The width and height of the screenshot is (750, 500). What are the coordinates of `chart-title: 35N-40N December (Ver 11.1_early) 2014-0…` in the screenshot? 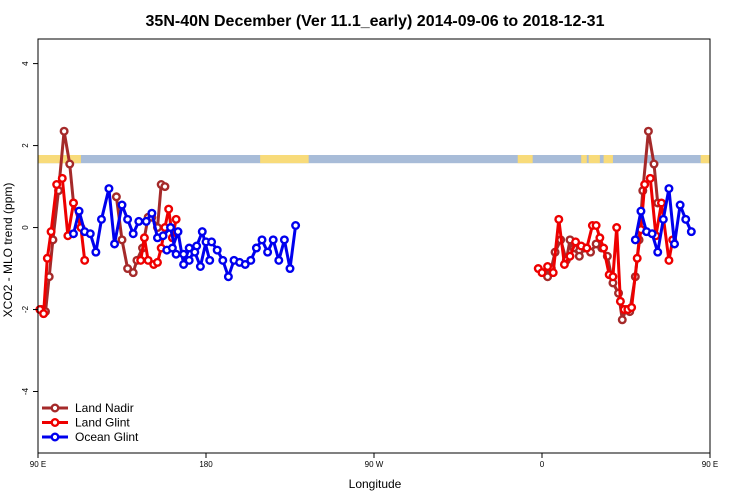 It's located at (375, 21).